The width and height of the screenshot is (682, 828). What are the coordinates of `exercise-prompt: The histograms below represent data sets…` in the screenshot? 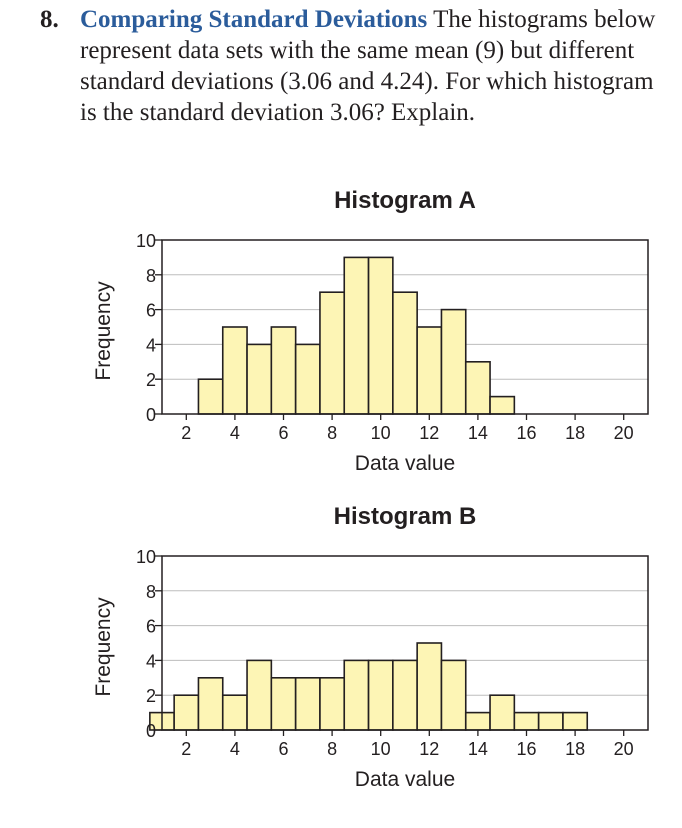 It's located at (368, 66).